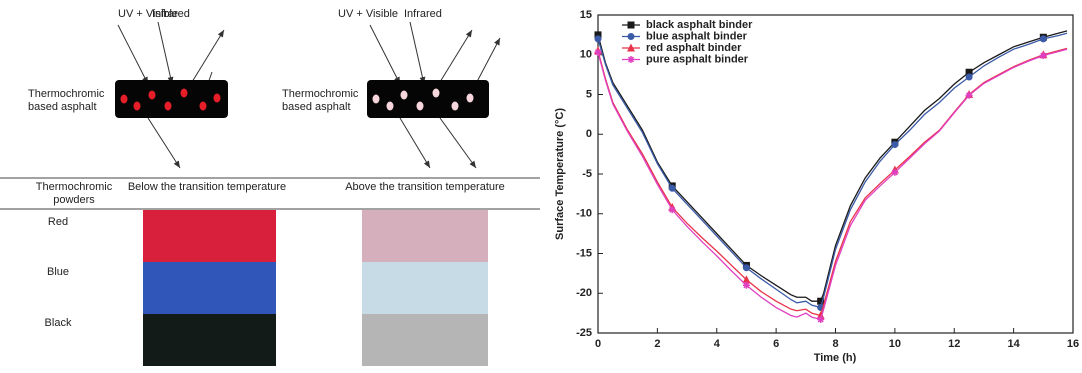 This screenshot has width=1082, height=373. Describe the element at coordinates (74, 187) in the screenshot. I see `header-cell: Thermochromic` at that location.